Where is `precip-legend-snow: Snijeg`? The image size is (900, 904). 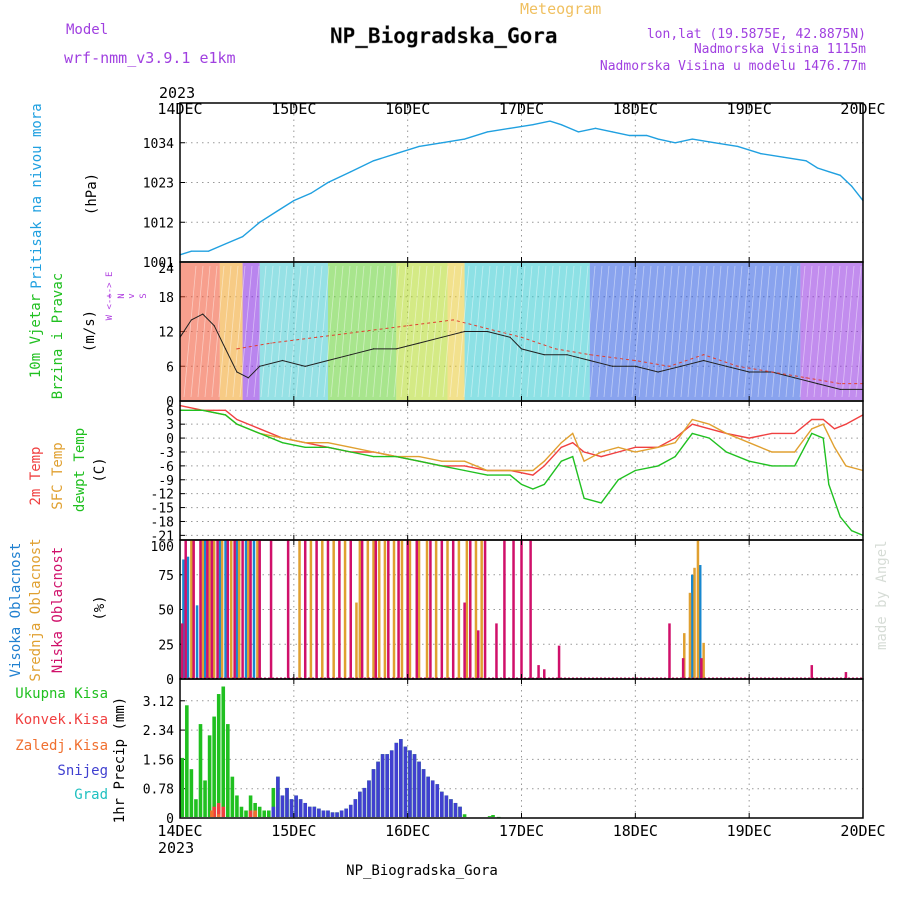
precip-legend-snow: Snijeg is located at coordinates (82, 771).